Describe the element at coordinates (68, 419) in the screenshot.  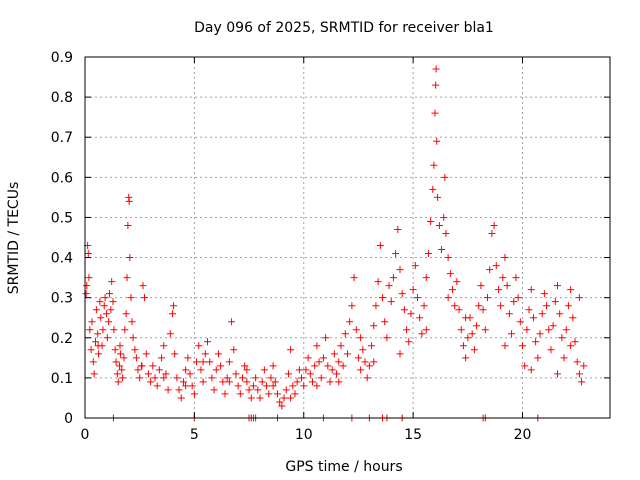
I see `y-tick-label: 0` at that location.